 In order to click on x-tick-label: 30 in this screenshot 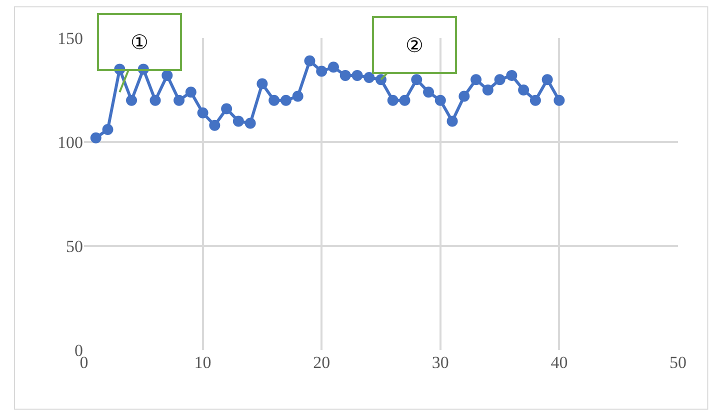, I will do `click(440, 362)`.